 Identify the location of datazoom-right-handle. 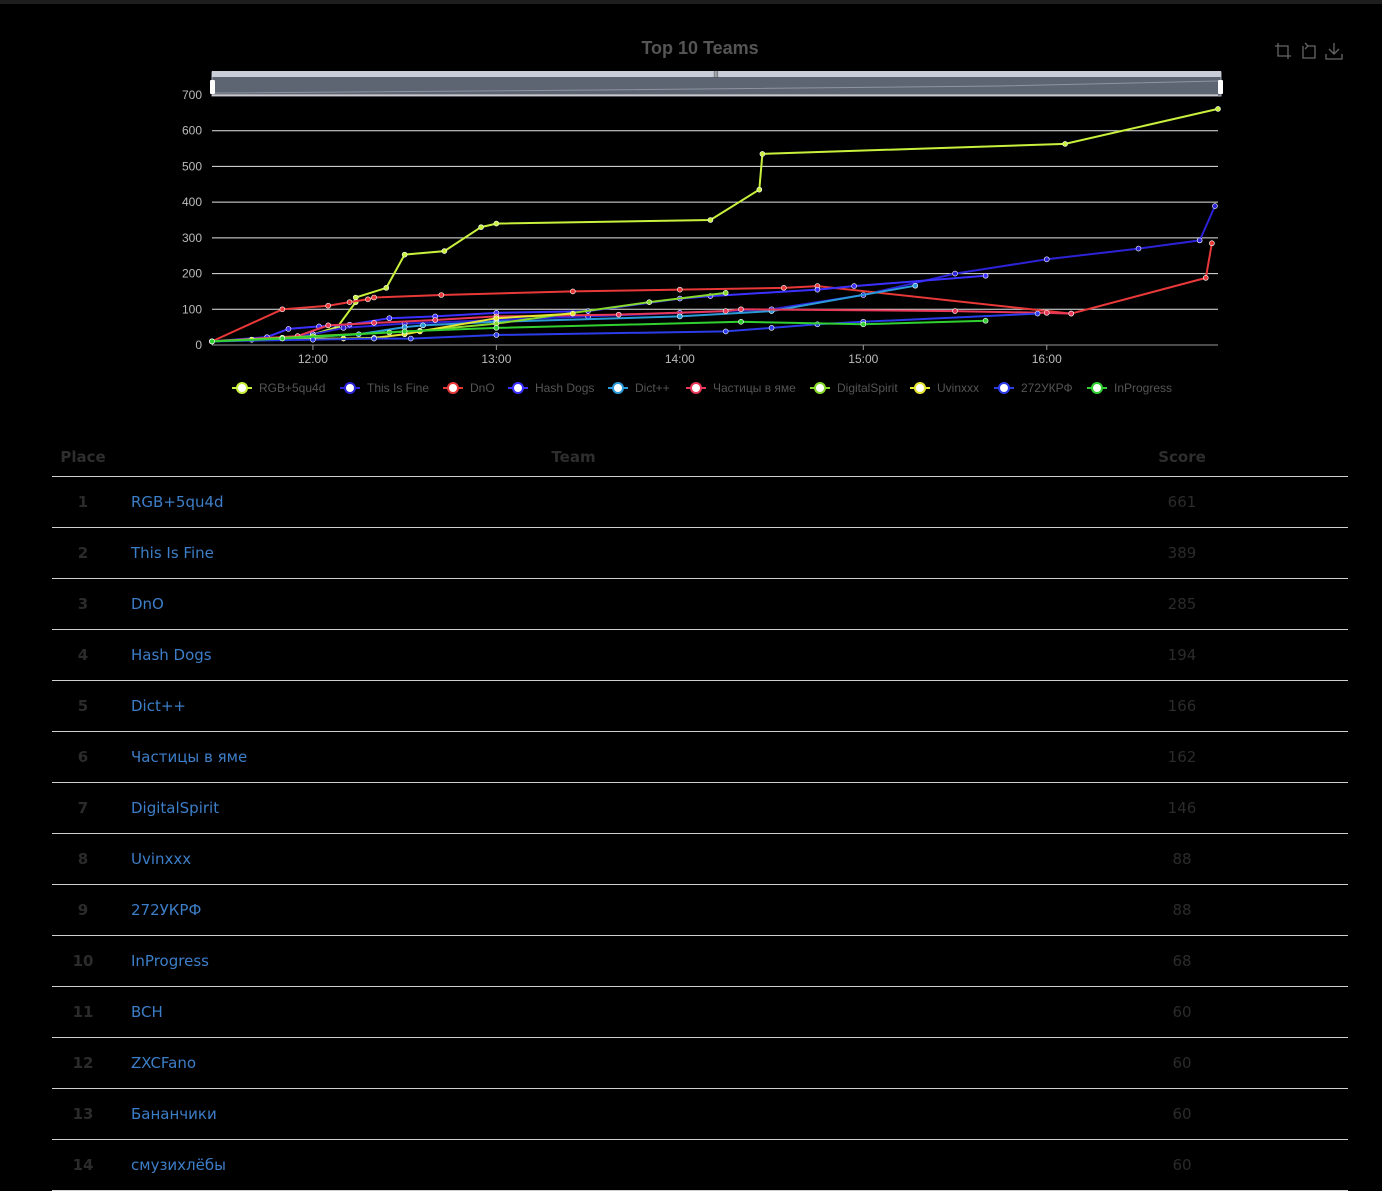
(1220, 87).